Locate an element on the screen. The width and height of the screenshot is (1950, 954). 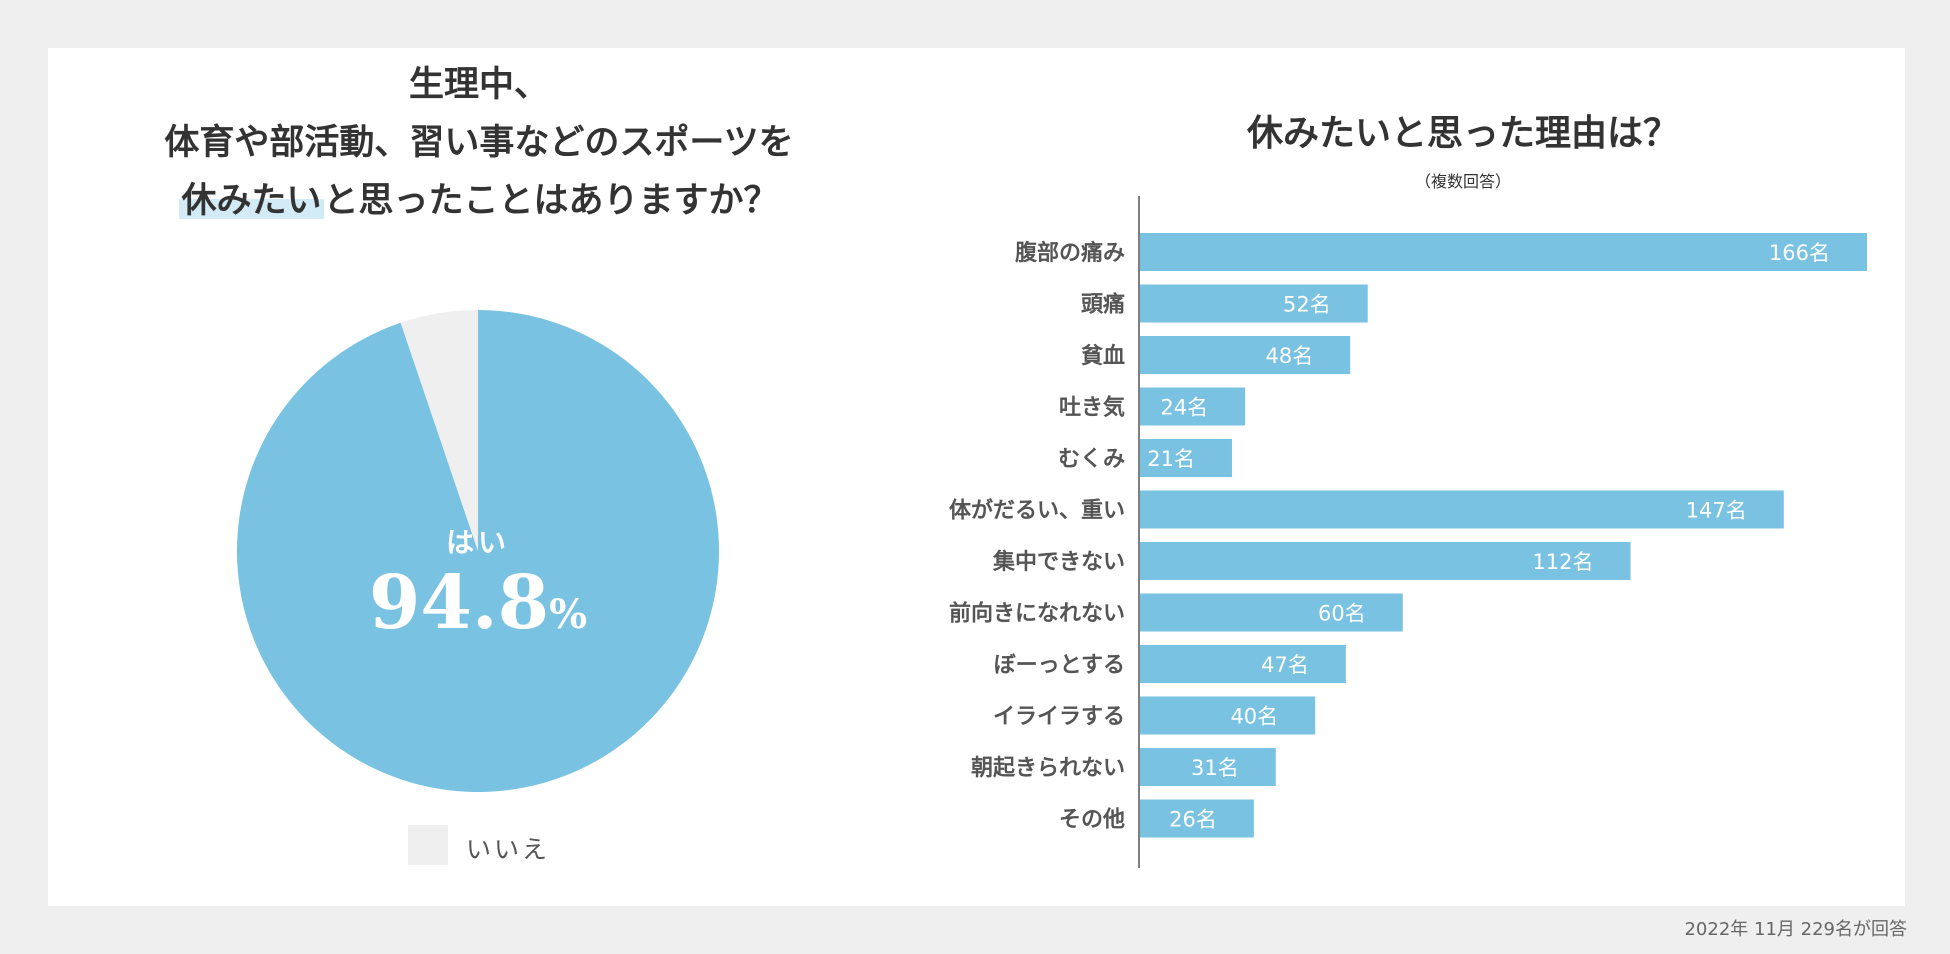
bar-value-label: 52名 is located at coordinates (1307, 305).